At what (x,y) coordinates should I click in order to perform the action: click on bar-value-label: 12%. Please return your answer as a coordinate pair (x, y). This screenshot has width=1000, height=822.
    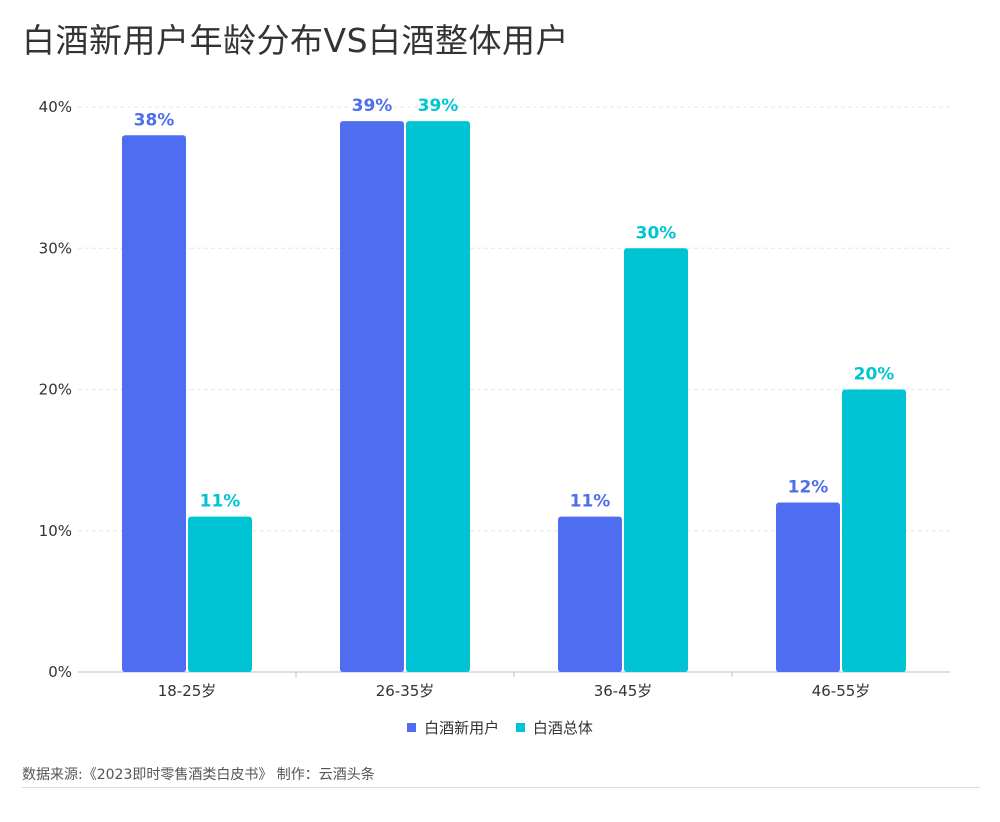
    Looking at the image, I should click on (808, 488).